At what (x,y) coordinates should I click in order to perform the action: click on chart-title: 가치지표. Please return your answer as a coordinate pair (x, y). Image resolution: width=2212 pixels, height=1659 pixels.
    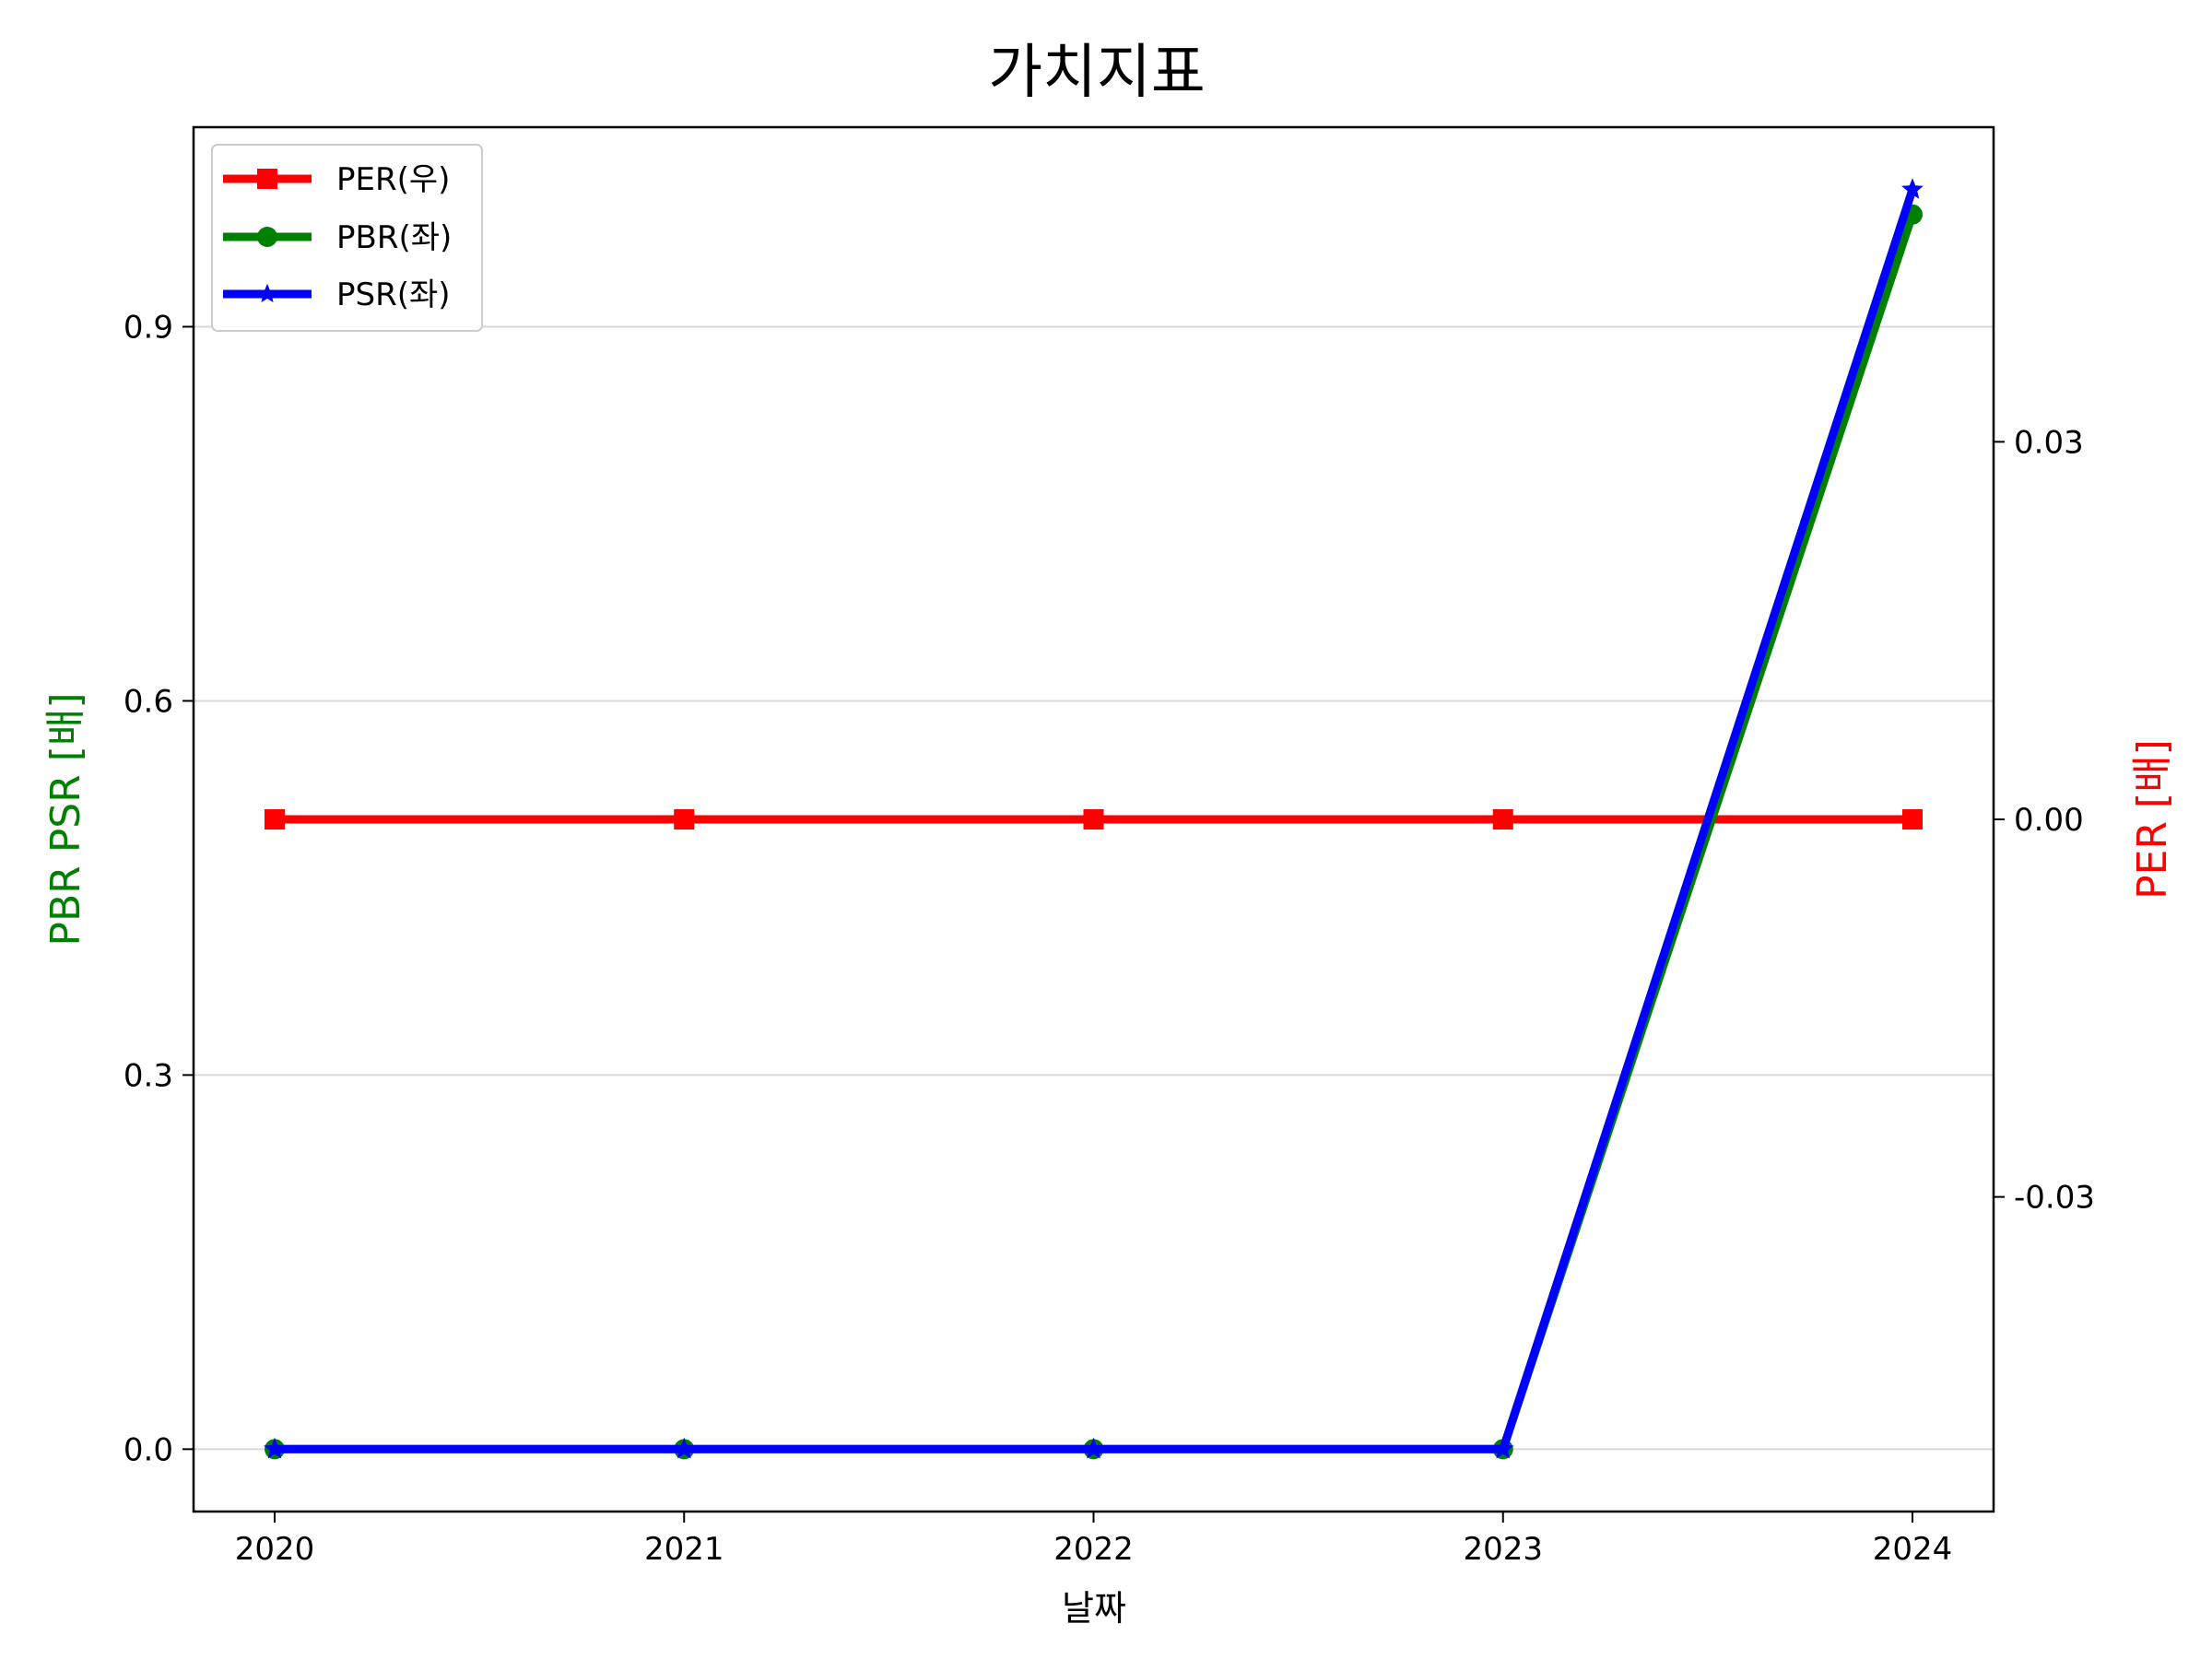
    Looking at the image, I should click on (1097, 73).